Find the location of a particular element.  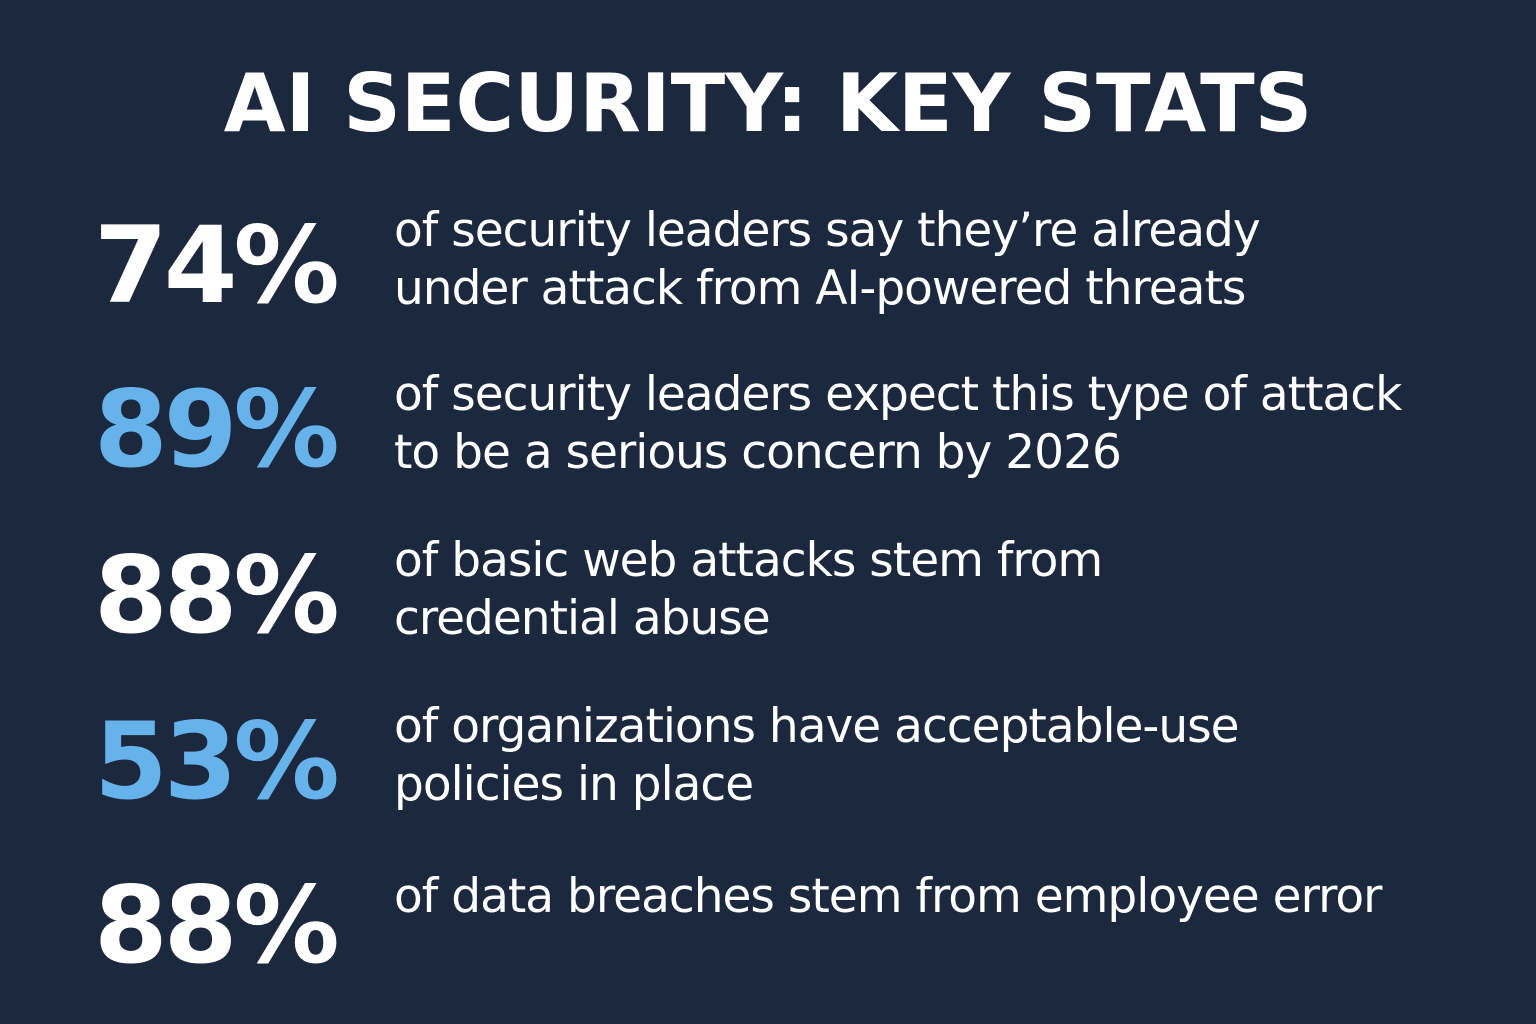

stat-description-line: to be a serious concern by 2026 is located at coordinates (758, 452).